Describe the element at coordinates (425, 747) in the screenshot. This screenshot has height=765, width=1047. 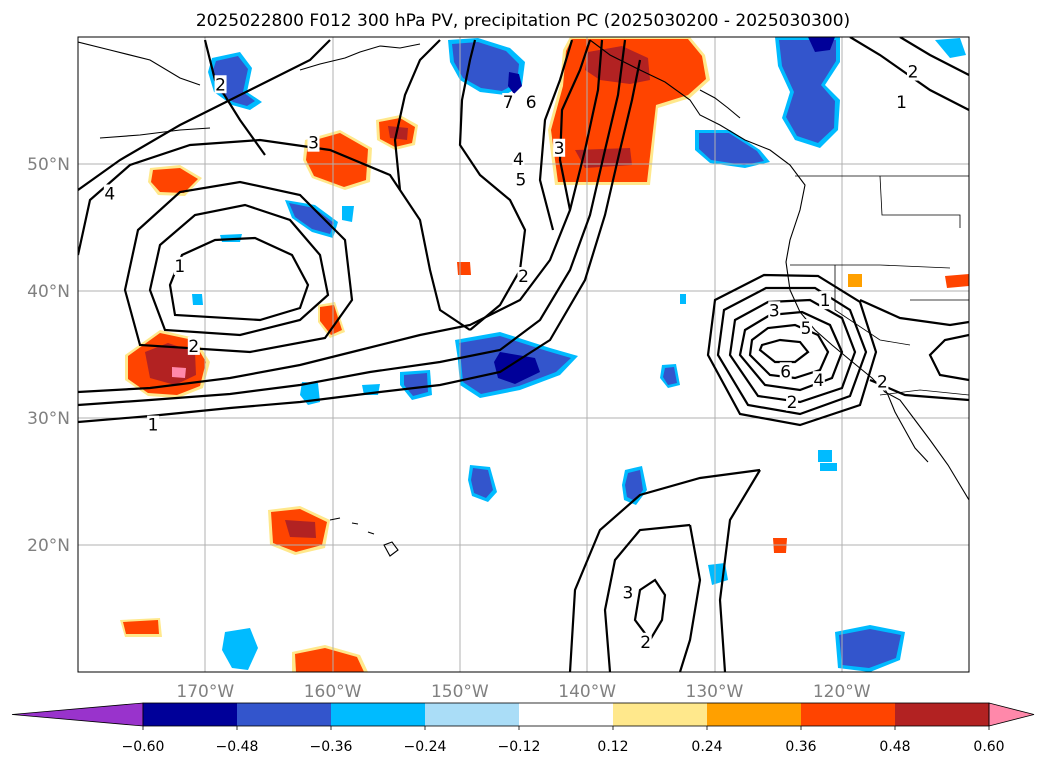
I see `colorbar-tick-label: −0.24` at that location.